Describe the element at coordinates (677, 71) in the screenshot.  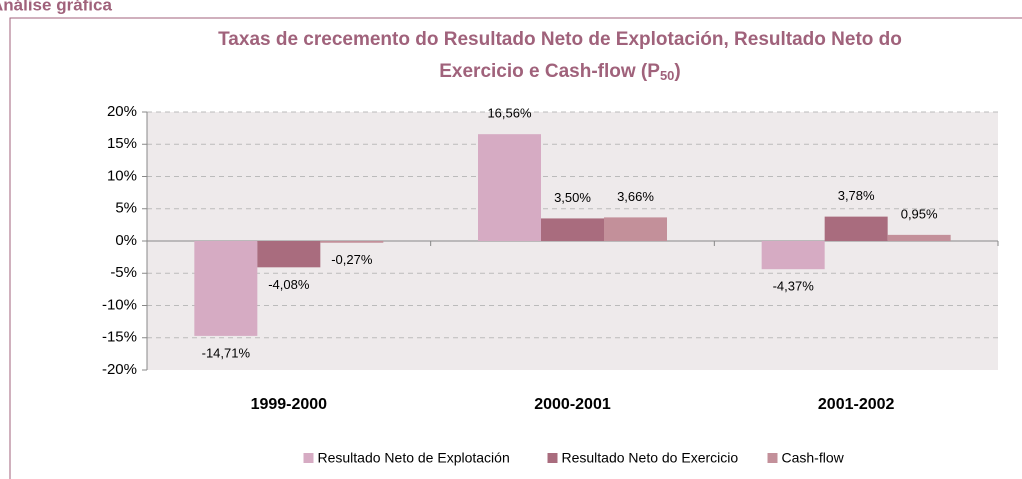
I see `title-suffix: )` at that location.